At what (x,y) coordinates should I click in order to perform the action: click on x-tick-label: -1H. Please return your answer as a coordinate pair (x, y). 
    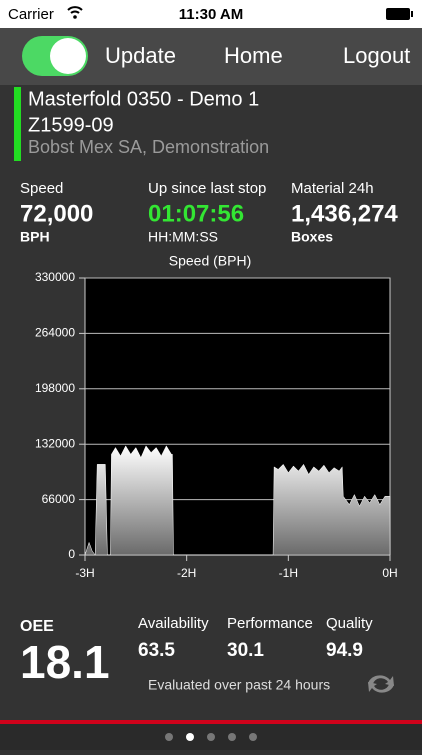
    Looking at the image, I should click on (288, 573).